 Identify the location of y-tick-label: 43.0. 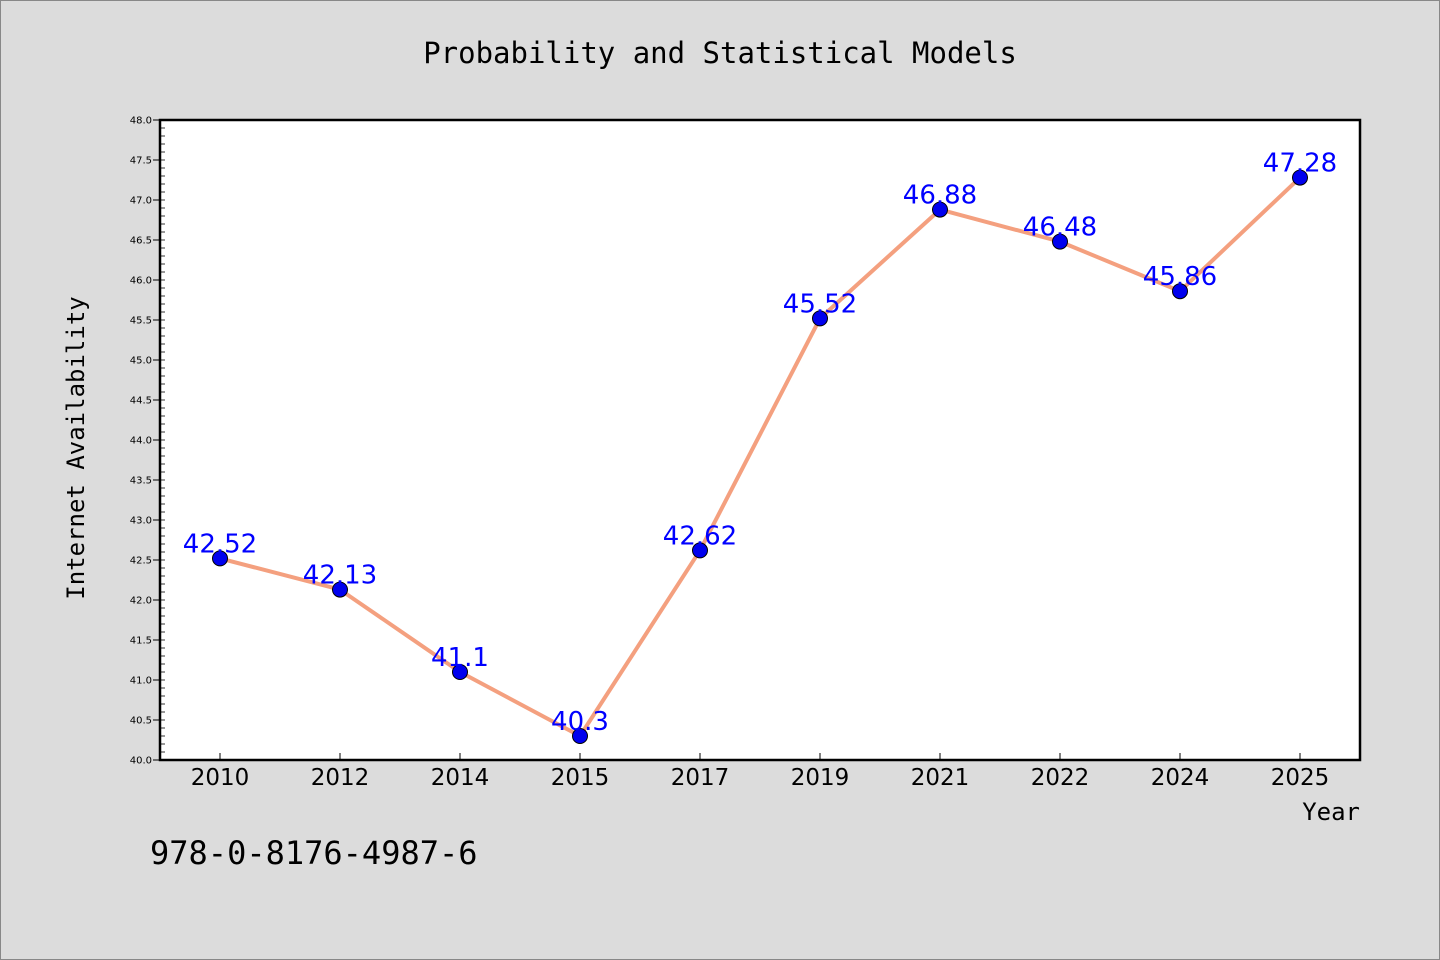
(141, 521).